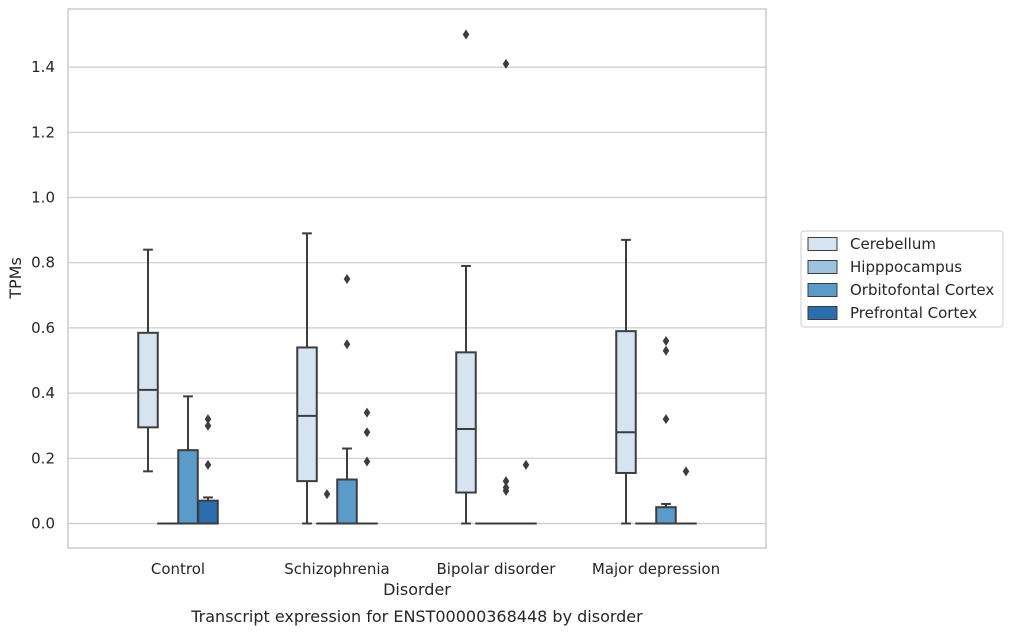  I want to click on legend-frame, so click(902, 279).